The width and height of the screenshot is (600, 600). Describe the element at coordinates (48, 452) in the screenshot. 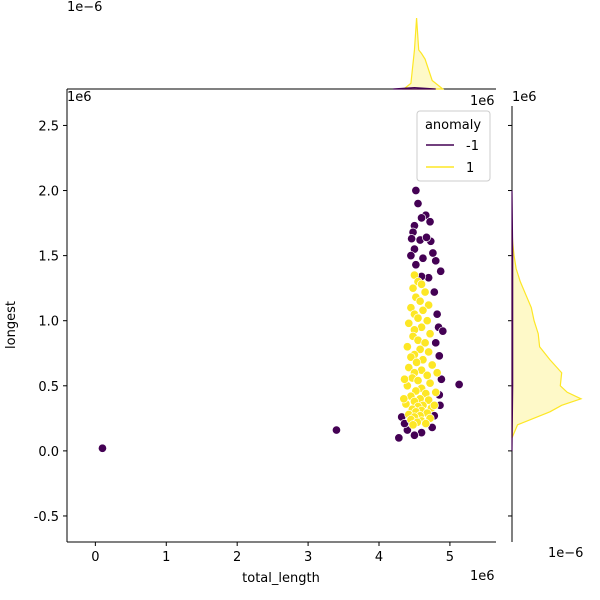

I see `y-tick-label: 0.0` at that location.